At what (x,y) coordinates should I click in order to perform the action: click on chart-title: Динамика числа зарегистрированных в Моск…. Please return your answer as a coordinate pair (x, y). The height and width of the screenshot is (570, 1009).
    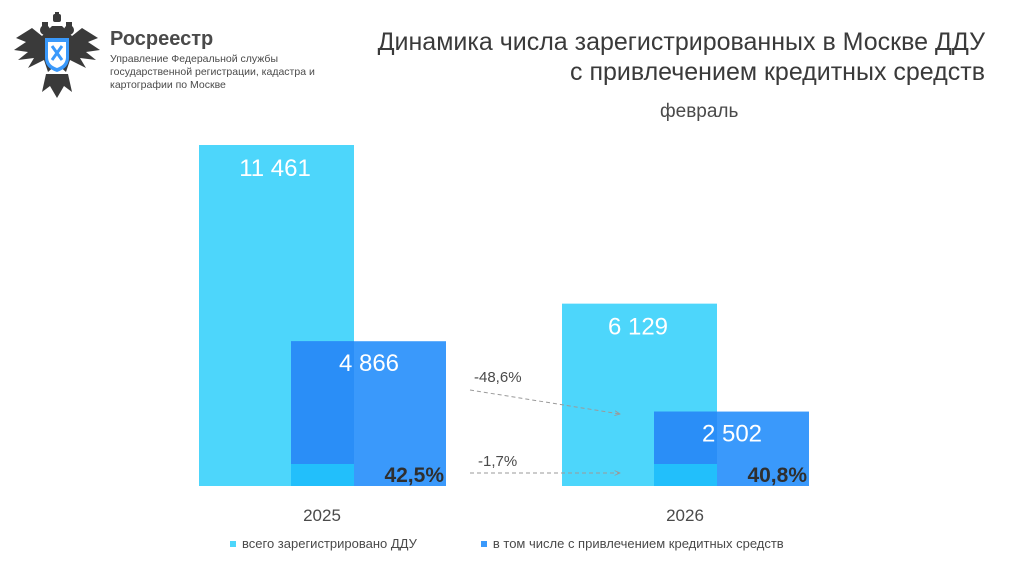
    Looking at the image, I should click on (681, 57).